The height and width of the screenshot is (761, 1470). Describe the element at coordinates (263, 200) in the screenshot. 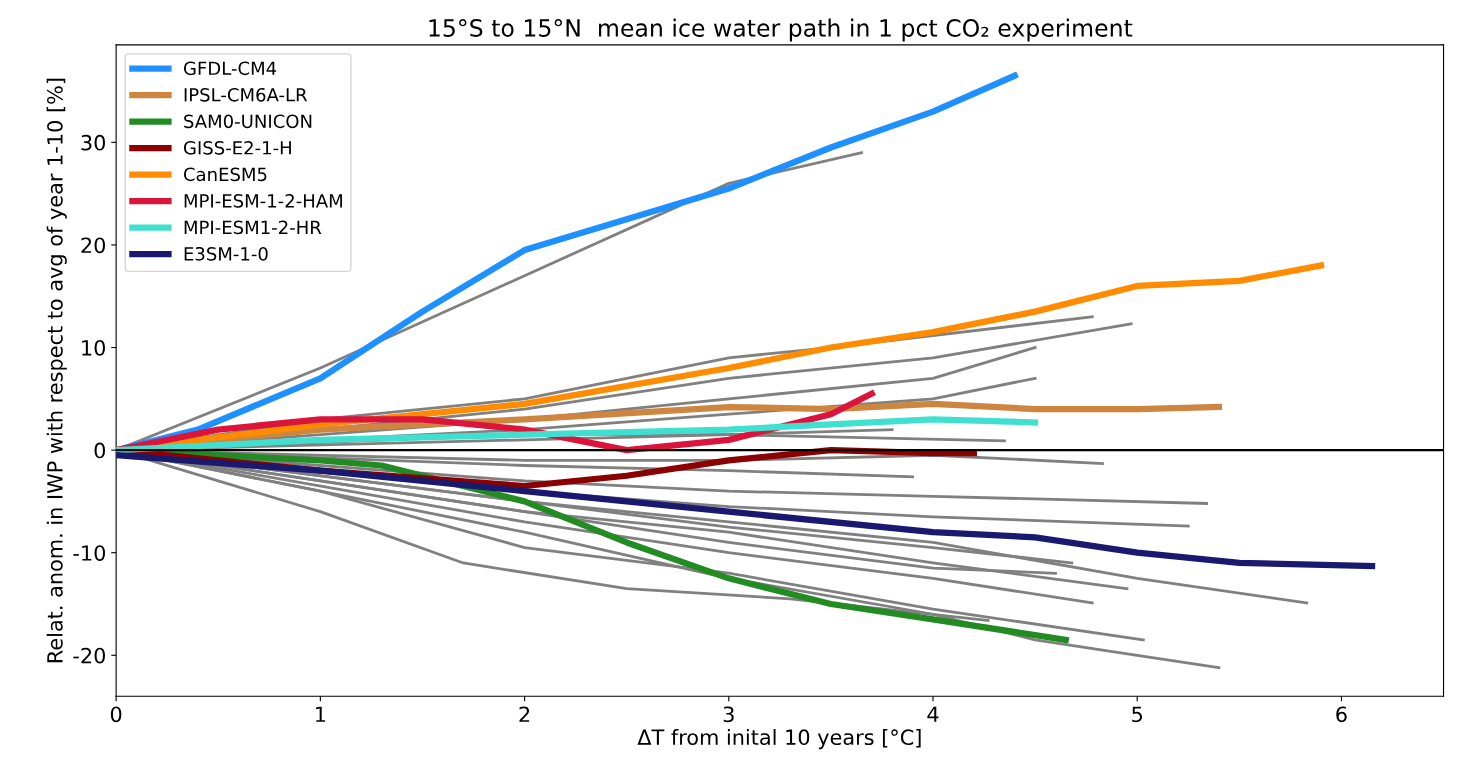

I see `legend-label: MPI-ESM-1-2-HAM` at that location.